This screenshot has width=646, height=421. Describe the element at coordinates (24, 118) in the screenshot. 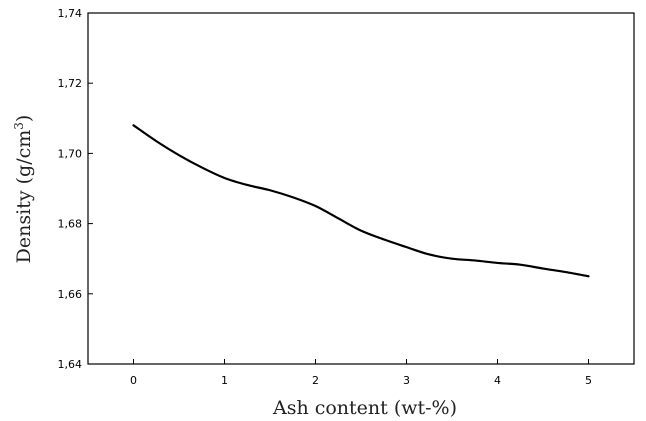

I see `y-axis-title-suffix: )` at that location.